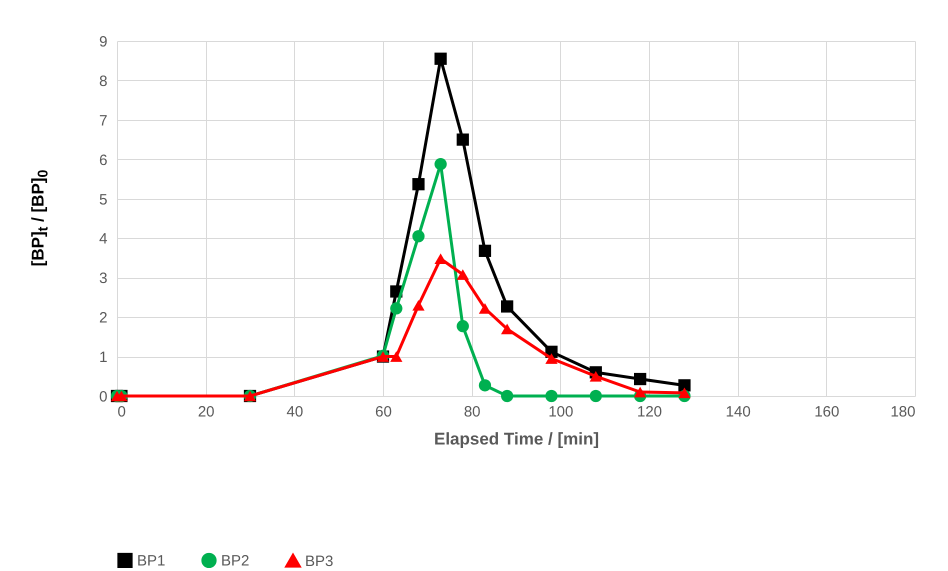 The width and height of the screenshot is (948, 571). Describe the element at coordinates (827, 412) in the screenshot. I see `x-tick-label: 160` at that location.